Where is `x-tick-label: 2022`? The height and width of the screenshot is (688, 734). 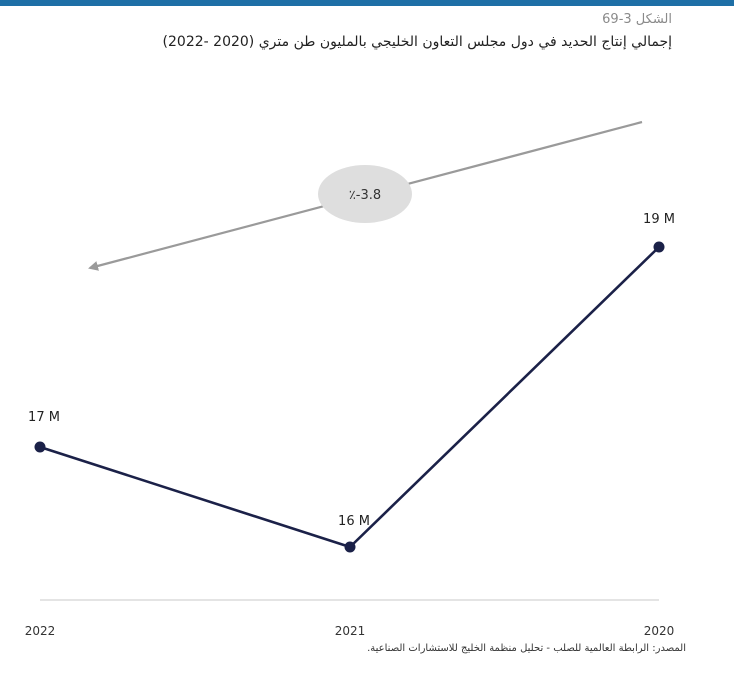 x-tick-label: 2022 is located at coordinates (40, 631).